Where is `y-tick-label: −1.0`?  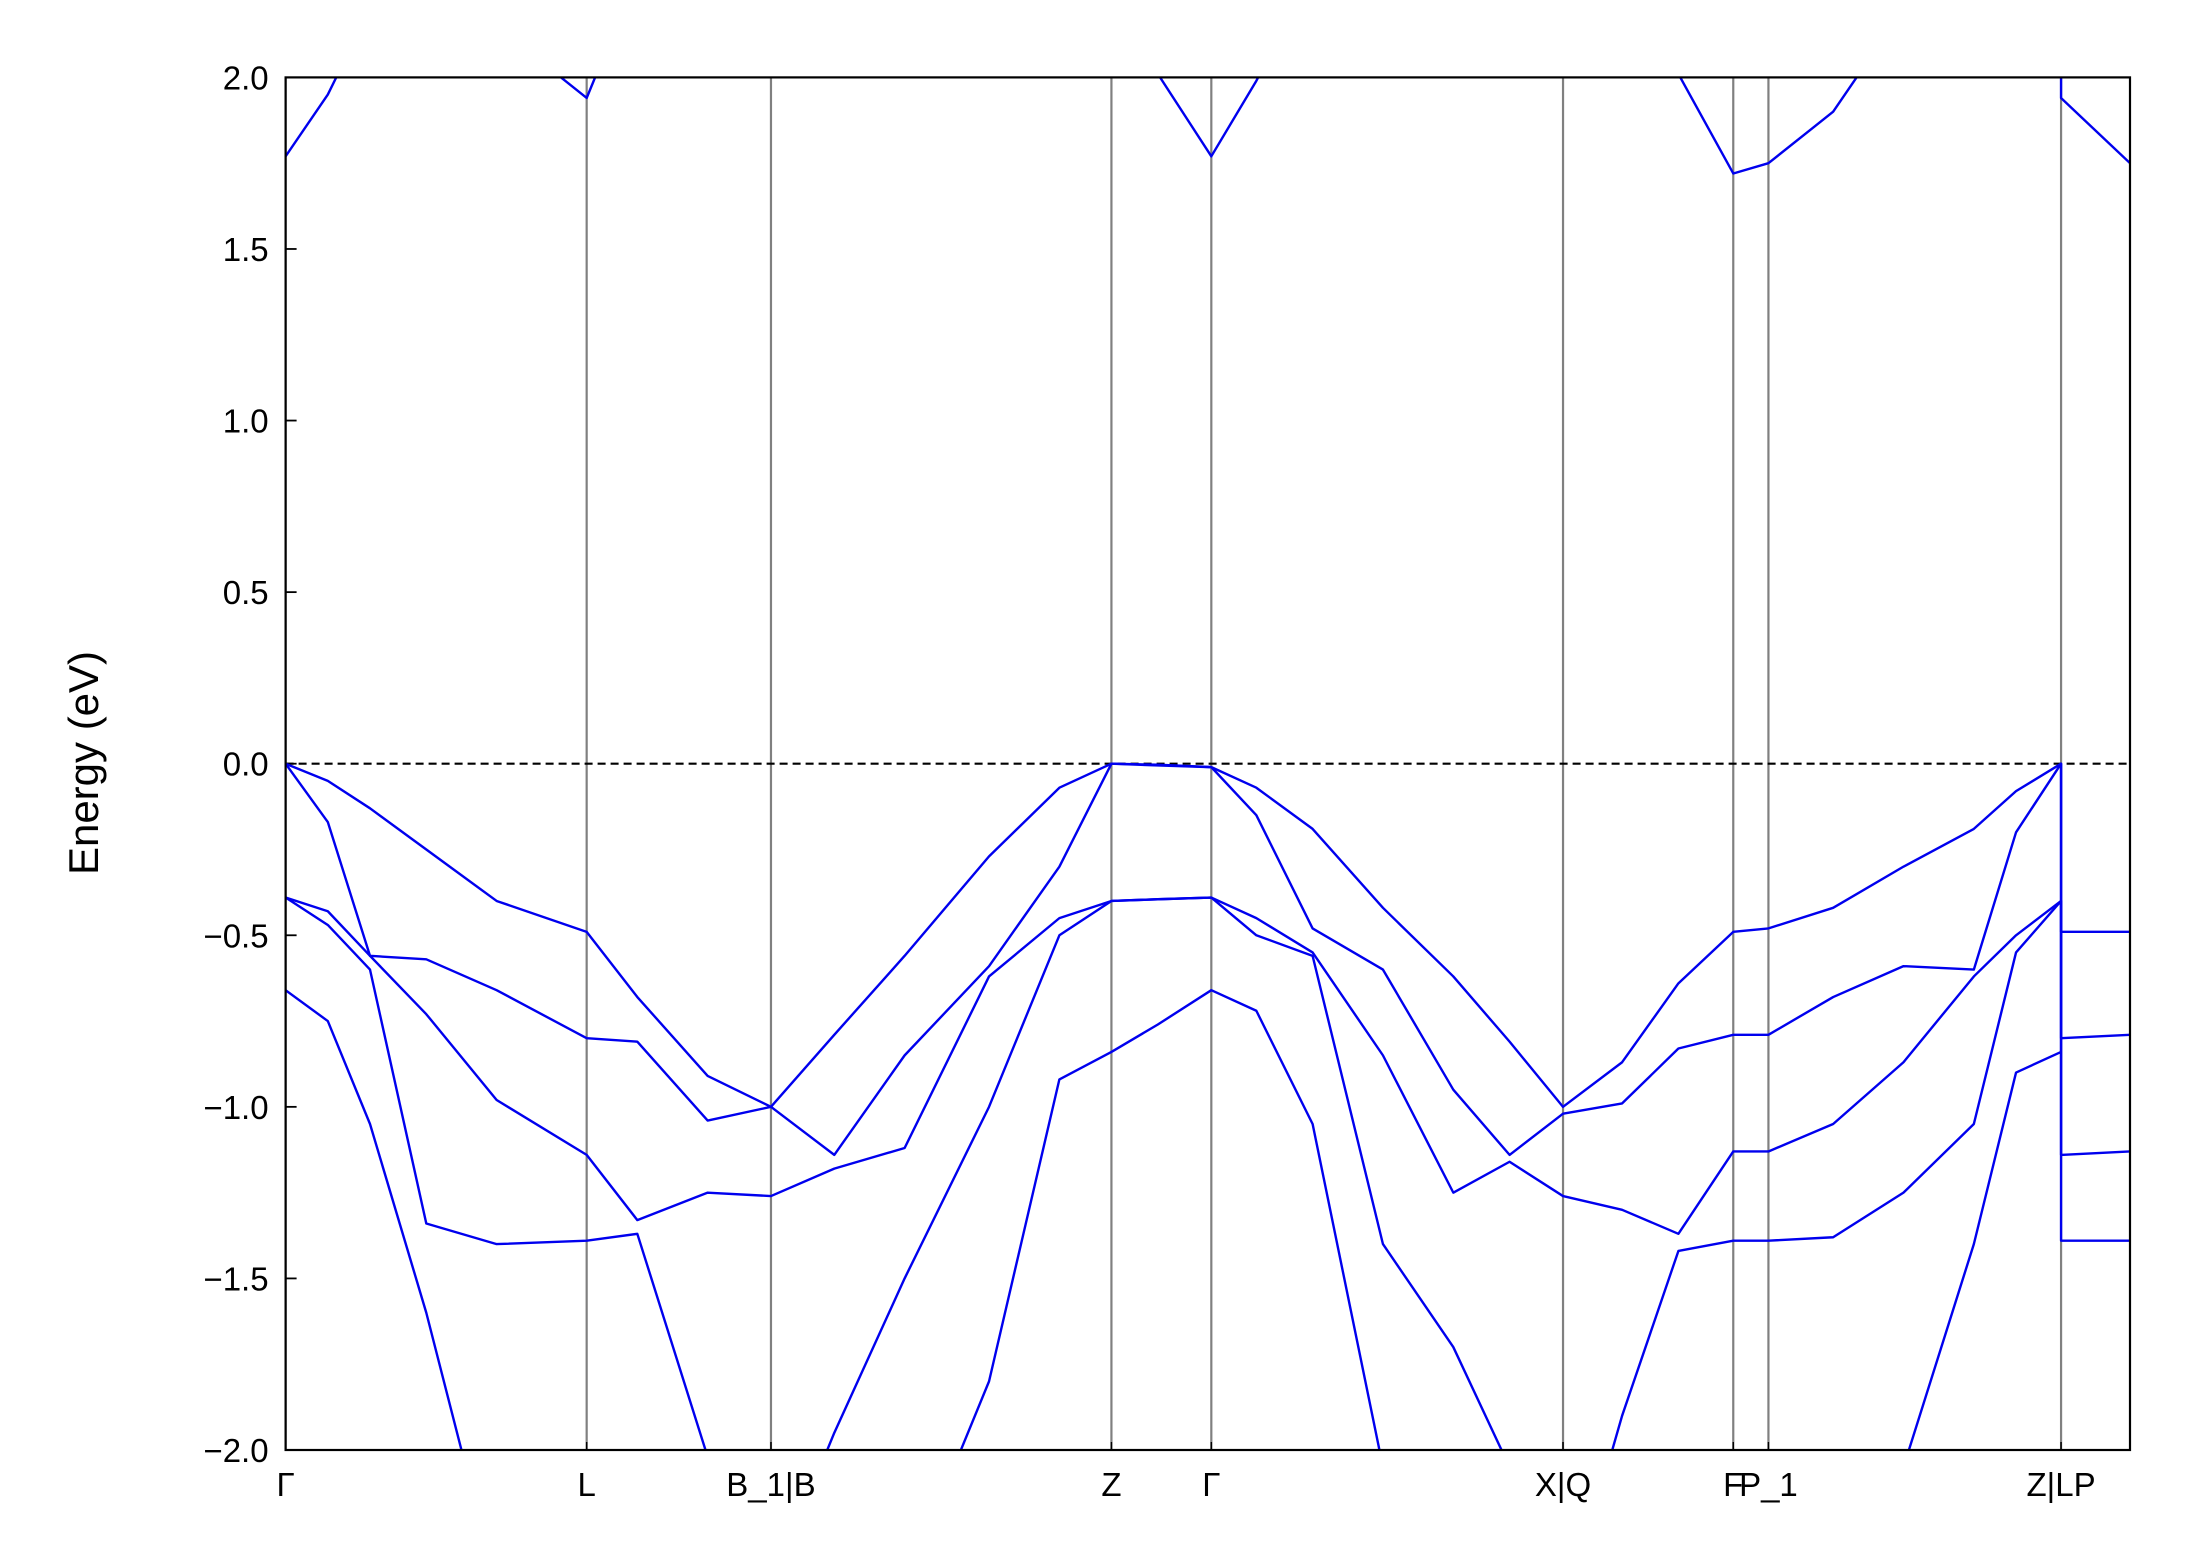
y-tick-label: −1.0 is located at coordinates (235, 1107).